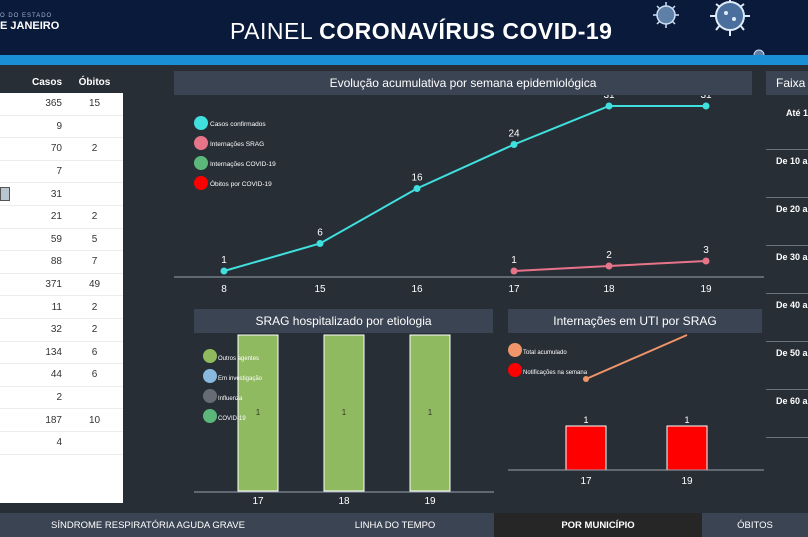 The width and height of the screenshot is (808, 537). What do you see at coordinates (787, 221) in the screenshot?
I see `age-bucket-label: De 20 a` at bounding box center [787, 221].